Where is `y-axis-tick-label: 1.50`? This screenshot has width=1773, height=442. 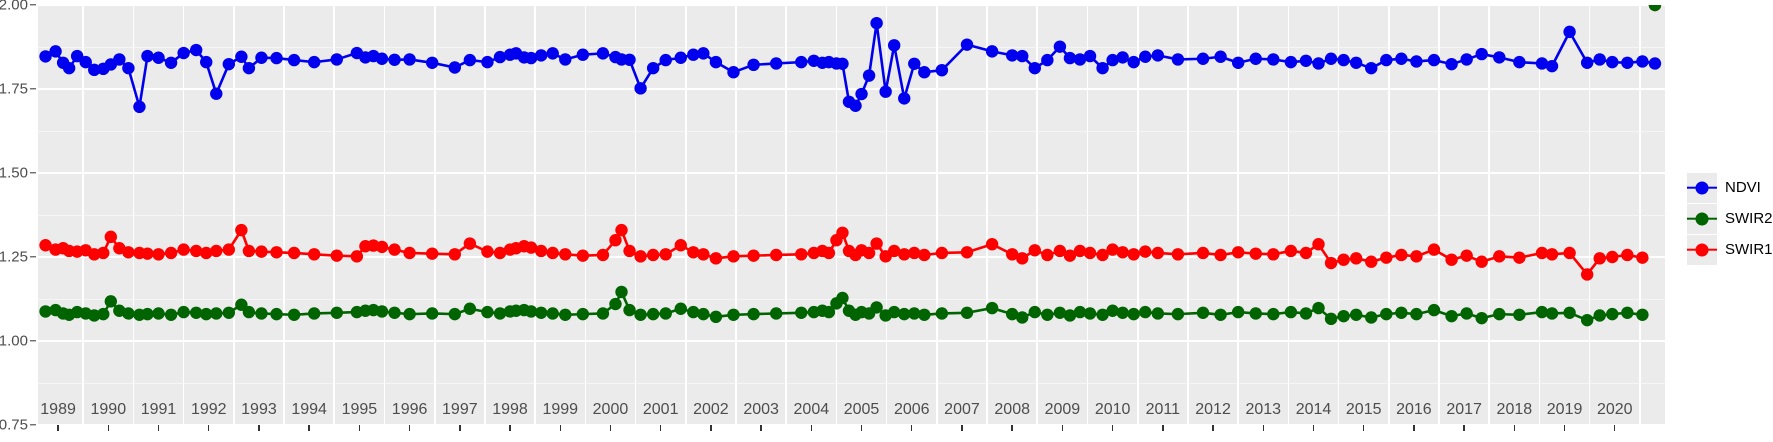
y-axis-tick-label: 1.50 is located at coordinates (14, 173).